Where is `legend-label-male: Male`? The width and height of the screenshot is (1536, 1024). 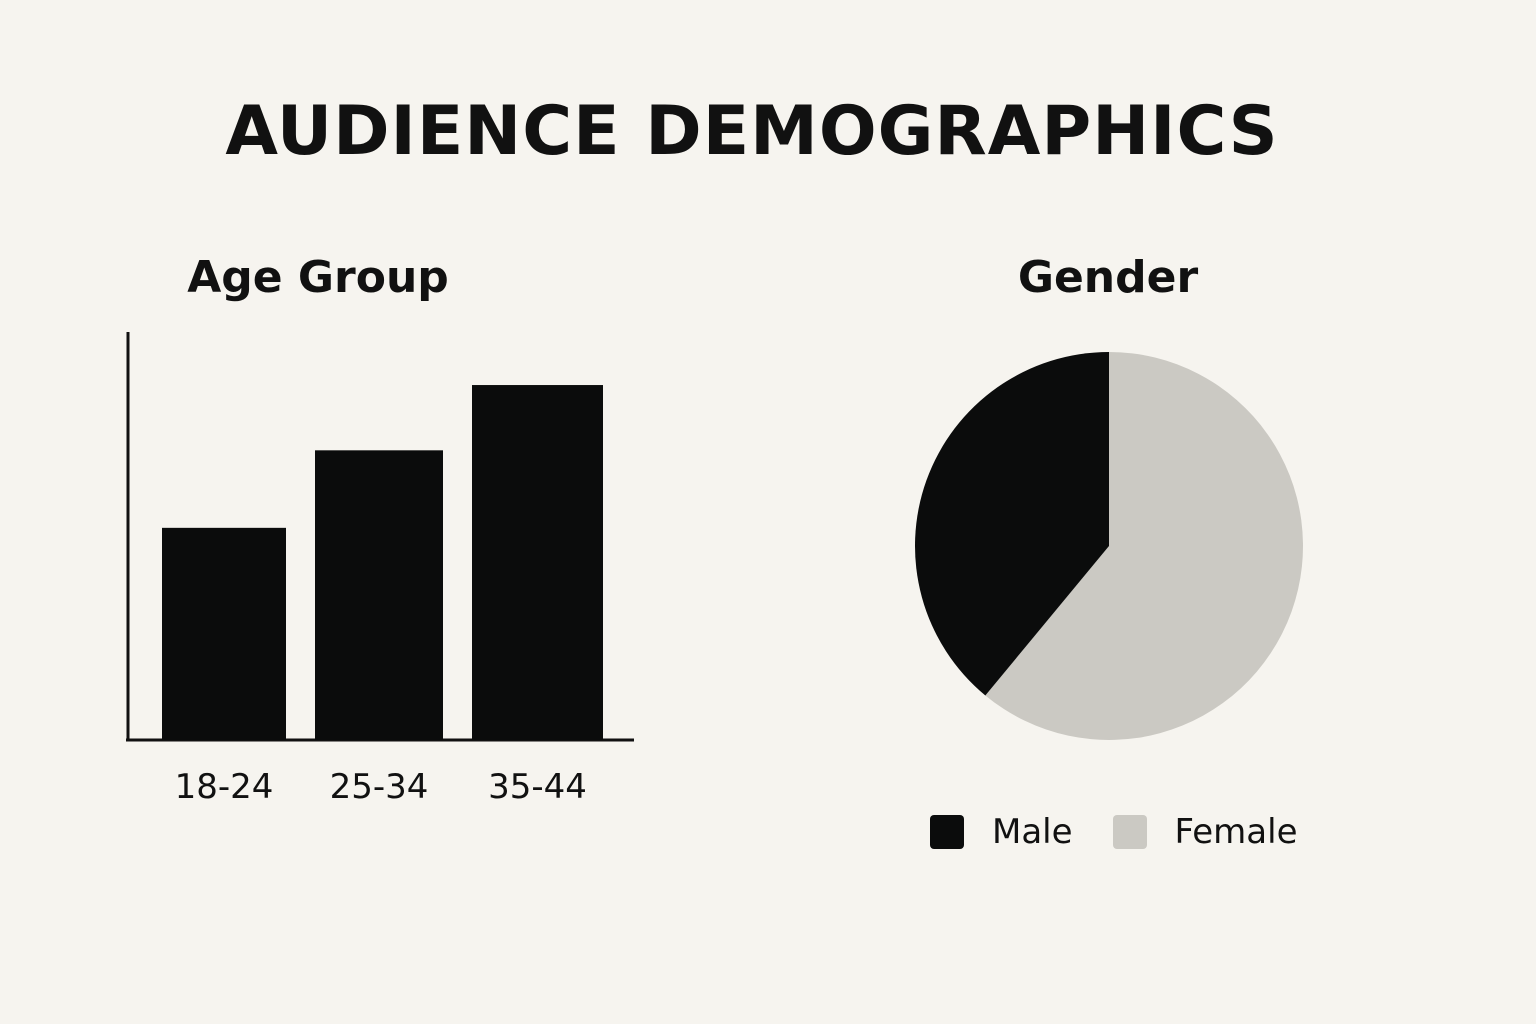
legend-label-male: Male is located at coordinates (1032, 832).